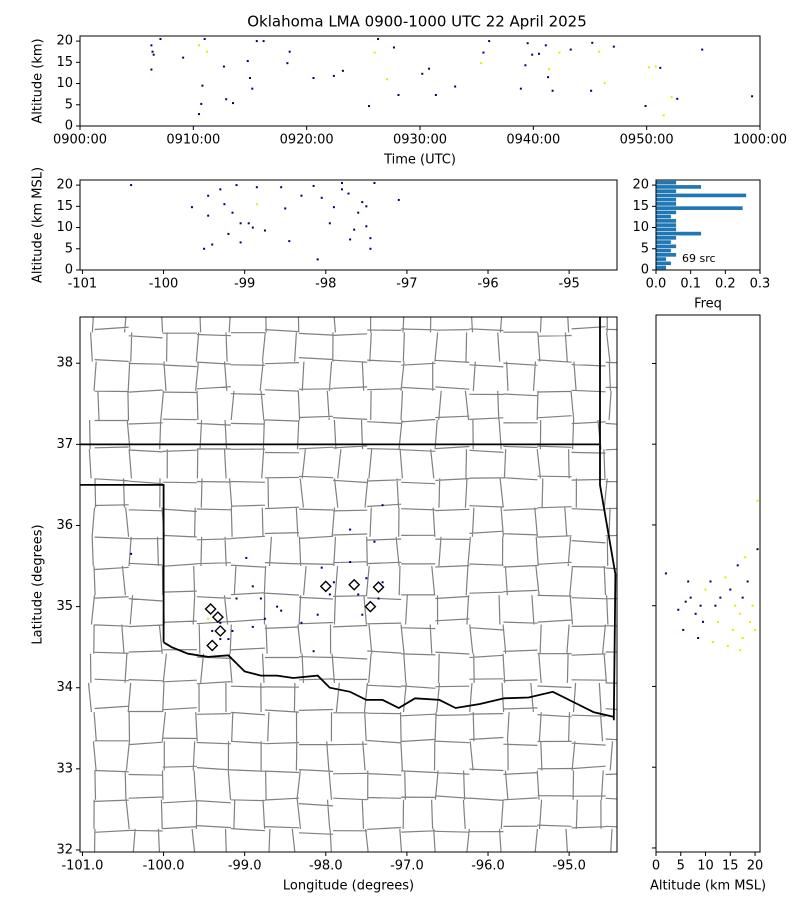 The height and width of the screenshot is (900, 800). What do you see at coordinates (348, 886) in the screenshot?
I see `x-axis-label: Longitude (degrees)` at bounding box center [348, 886].